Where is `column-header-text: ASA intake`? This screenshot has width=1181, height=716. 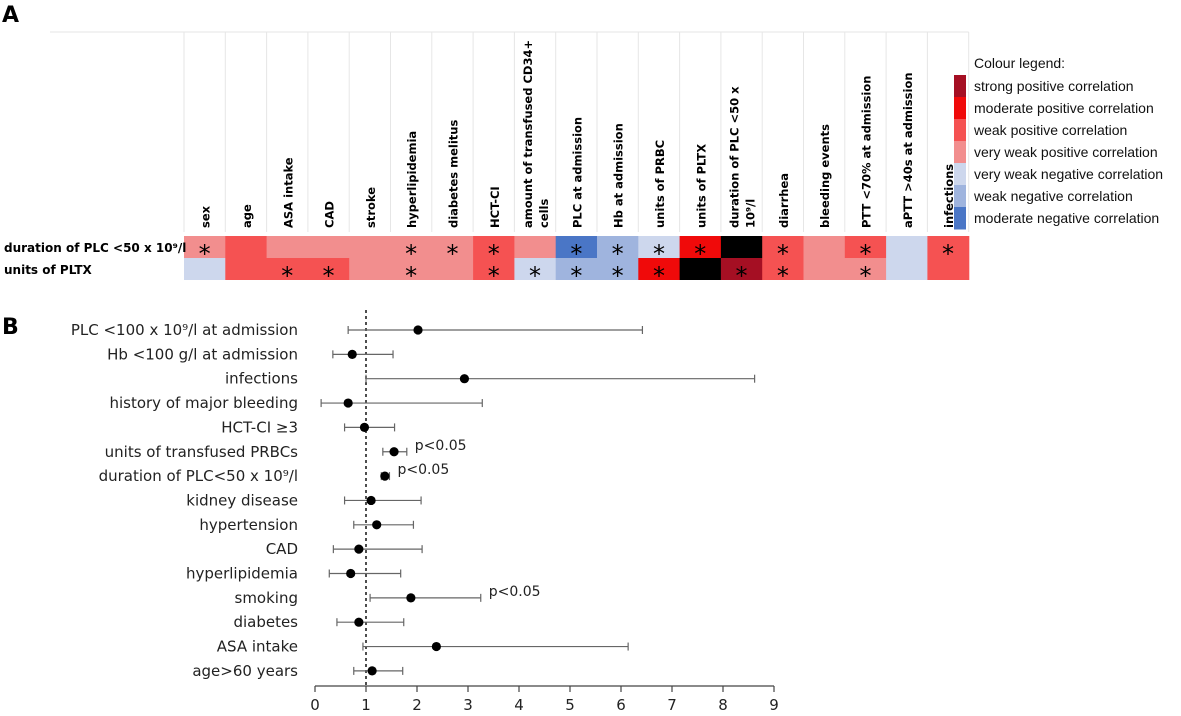
column-header-text: ASA intake is located at coordinates (288, 192).